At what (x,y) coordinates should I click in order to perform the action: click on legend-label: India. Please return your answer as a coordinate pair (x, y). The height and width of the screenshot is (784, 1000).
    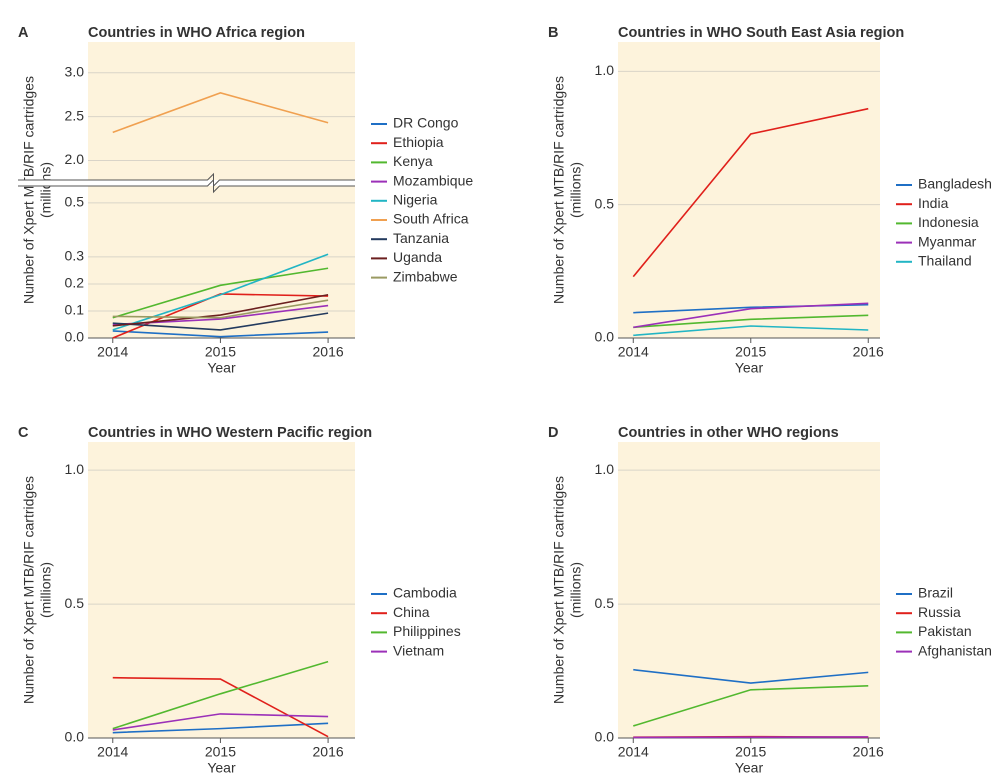
    Looking at the image, I should click on (933, 203).